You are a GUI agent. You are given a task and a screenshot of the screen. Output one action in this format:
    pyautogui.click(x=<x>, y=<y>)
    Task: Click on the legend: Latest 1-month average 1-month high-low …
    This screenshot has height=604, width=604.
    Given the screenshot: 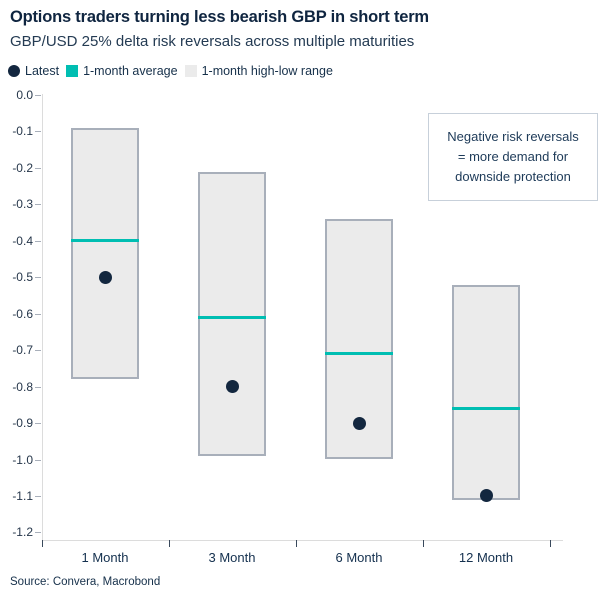 What is the action you would take?
    pyautogui.click(x=174, y=71)
    